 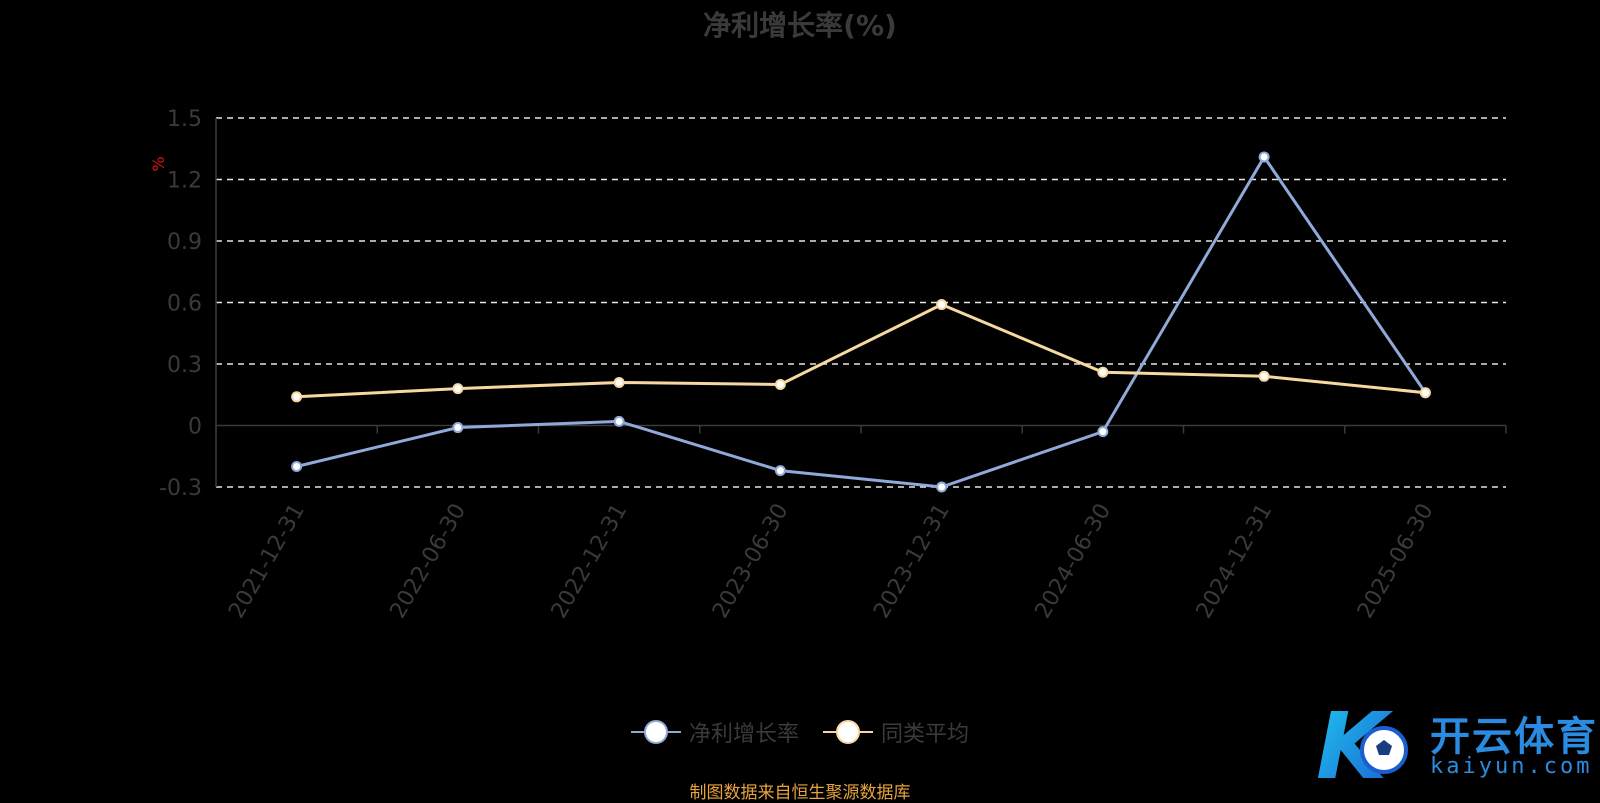 I want to click on y-tick-label: 0.9, so click(x=184, y=242).